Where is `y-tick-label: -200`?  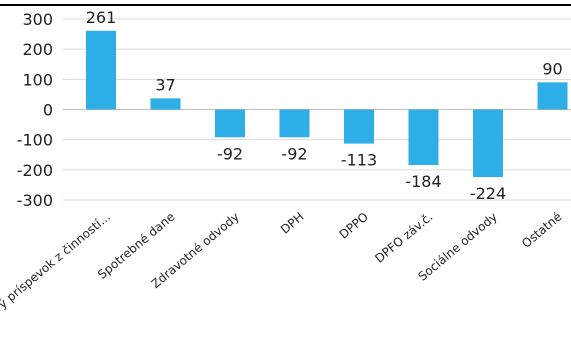 y-tick-label: -200 is located at coordinates (35, 170).